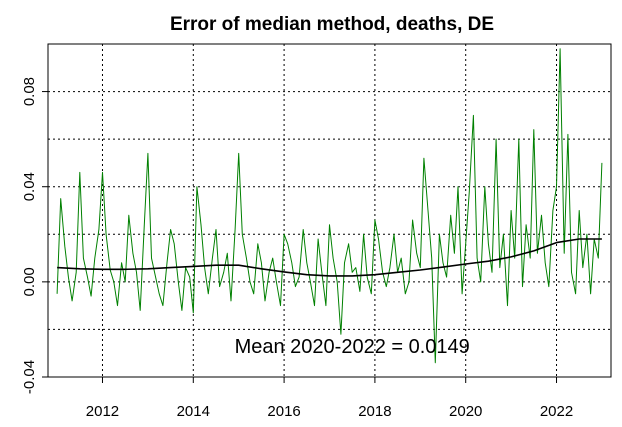 Image resolution: width=622 pixels, height=427 pixels. What do you see at coordinates (465, 411) in the screenshot?
I see `x-tick-label: 2020` at bounding box center [465, 411].